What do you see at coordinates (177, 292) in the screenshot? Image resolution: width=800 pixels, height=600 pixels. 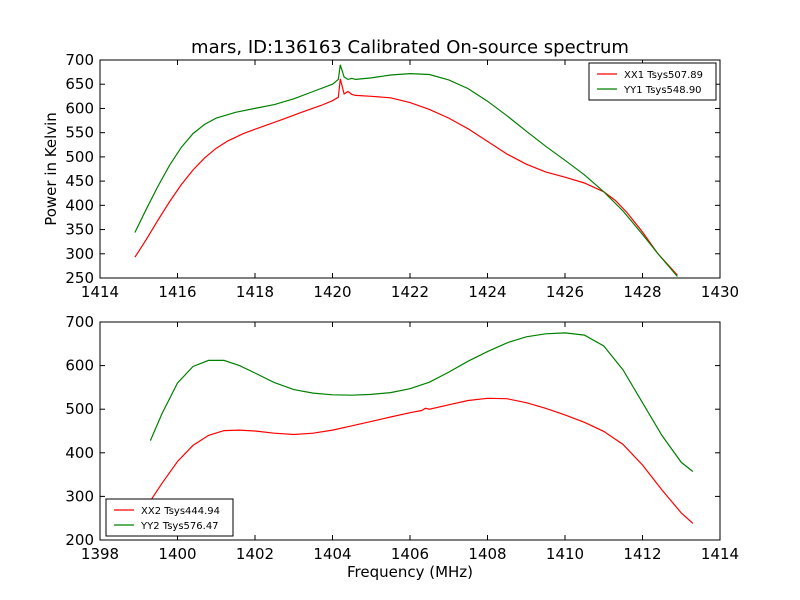 I see `x-tick-label: 1416` at bounding box center [177, 292].